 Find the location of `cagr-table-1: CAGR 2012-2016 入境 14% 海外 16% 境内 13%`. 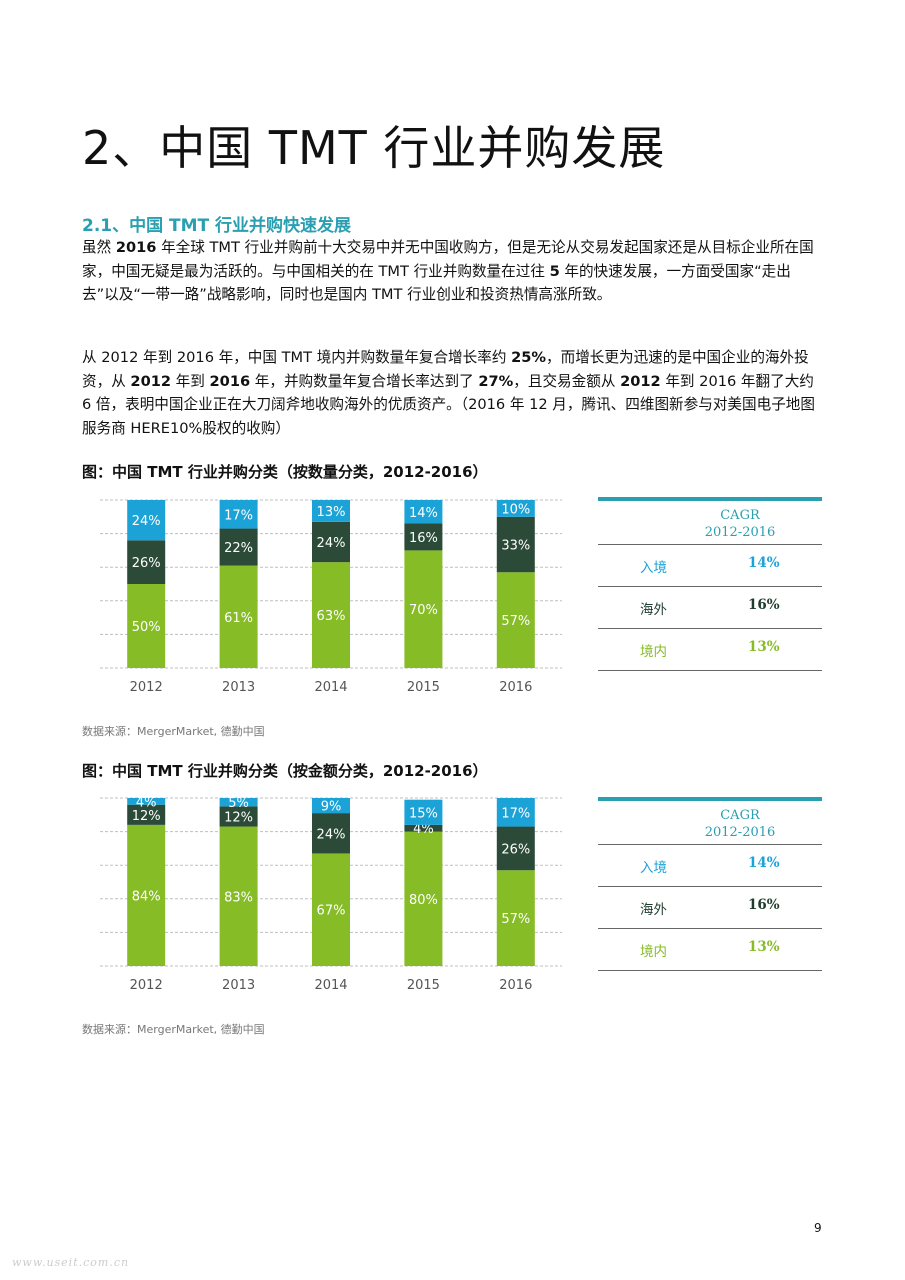

cagr-table-1: CAGR 2012-2016 入境 14% 海外 16% 境内 13% is located at coordinates (710, 584).